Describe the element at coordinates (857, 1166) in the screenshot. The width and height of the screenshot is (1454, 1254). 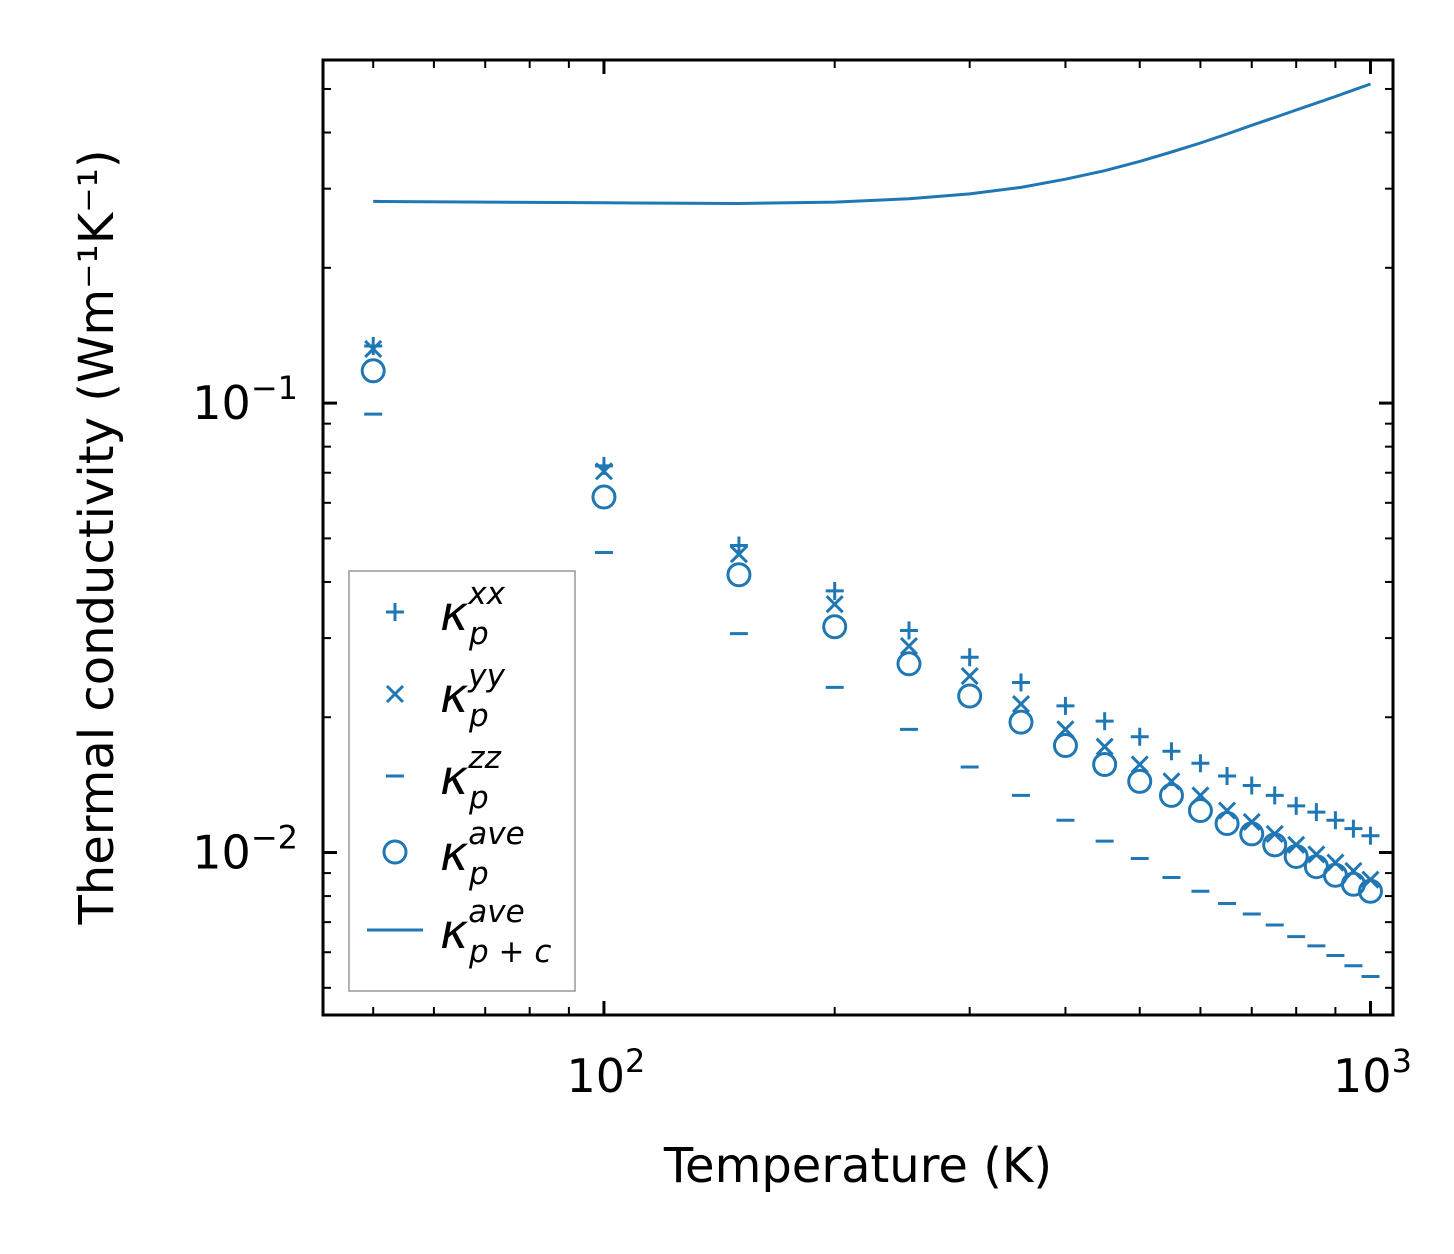
I see `x-axis-label: Temperature (K)` at that location.